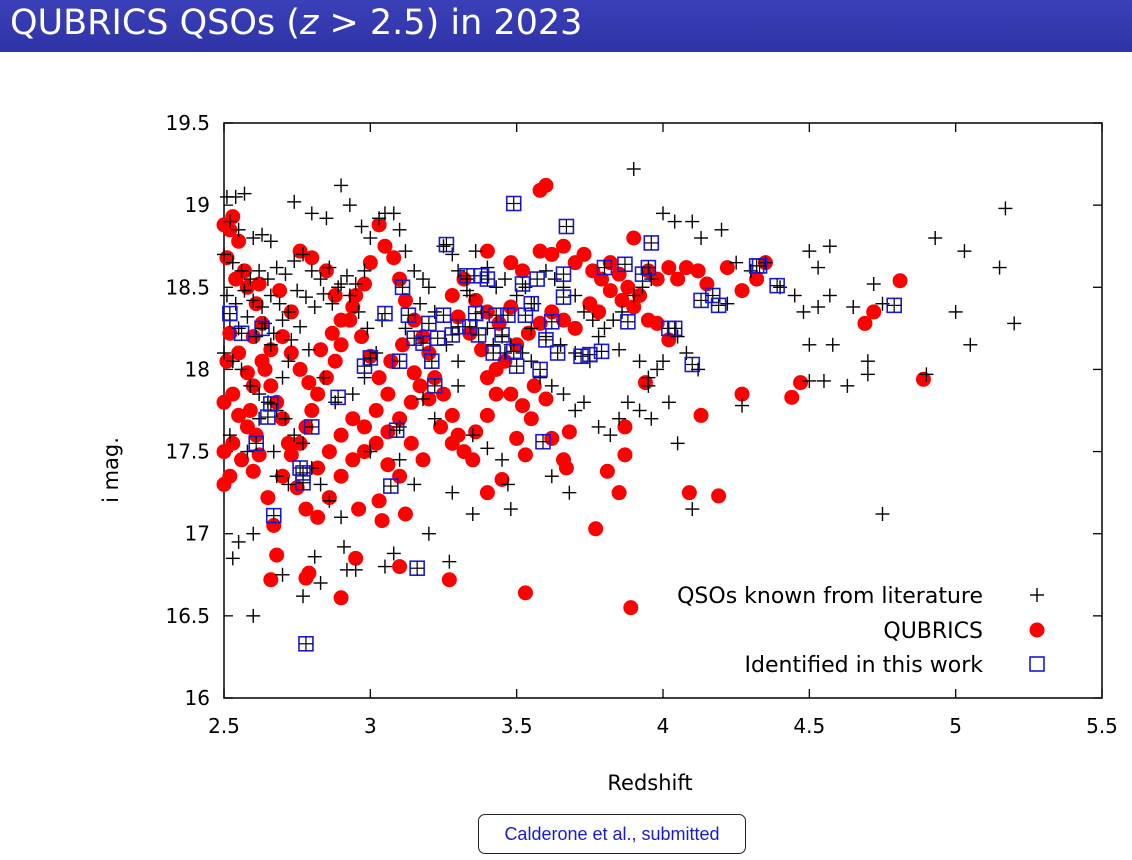 This screenshot has height=860, width=1132. Describe the element at coordinates (809, 726) in the screenshot. I see `x-tick-label: 4.5` at that location.